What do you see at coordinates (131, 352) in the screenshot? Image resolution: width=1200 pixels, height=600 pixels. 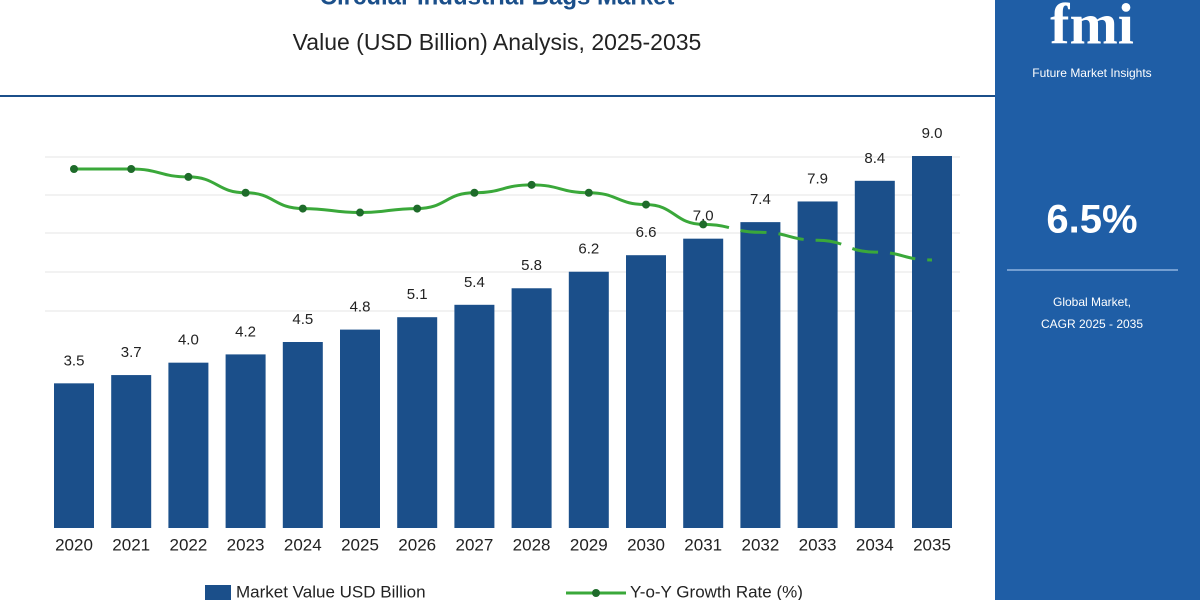 I see `value-label: 3.7` at bounding box center [131, 352].